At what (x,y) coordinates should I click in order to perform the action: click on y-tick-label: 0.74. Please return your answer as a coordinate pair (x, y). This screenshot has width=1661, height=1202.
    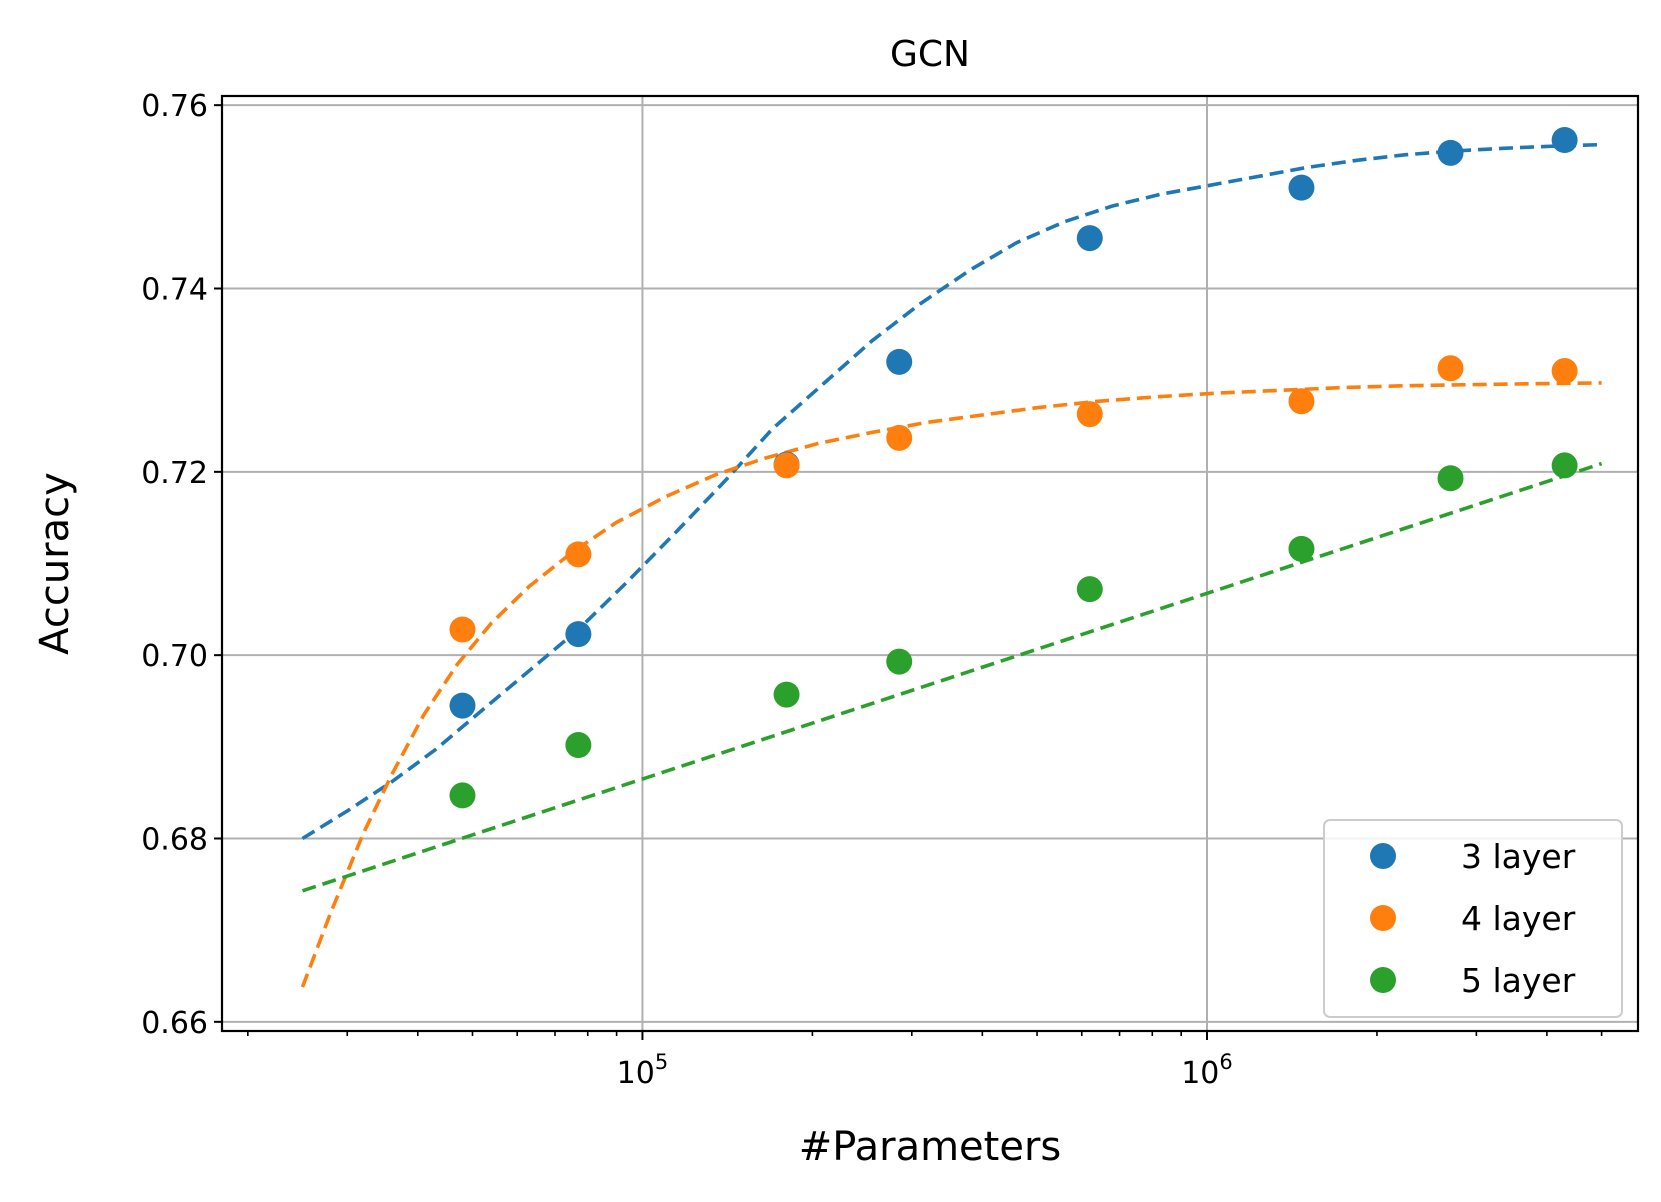
    Looking at the image, I should click on (174, 290).